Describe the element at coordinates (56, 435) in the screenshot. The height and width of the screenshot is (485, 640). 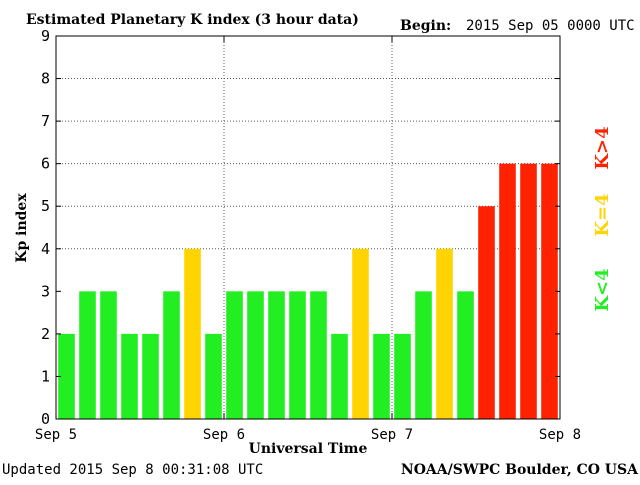
I see `x-tick-label: Sep 5` at that location.